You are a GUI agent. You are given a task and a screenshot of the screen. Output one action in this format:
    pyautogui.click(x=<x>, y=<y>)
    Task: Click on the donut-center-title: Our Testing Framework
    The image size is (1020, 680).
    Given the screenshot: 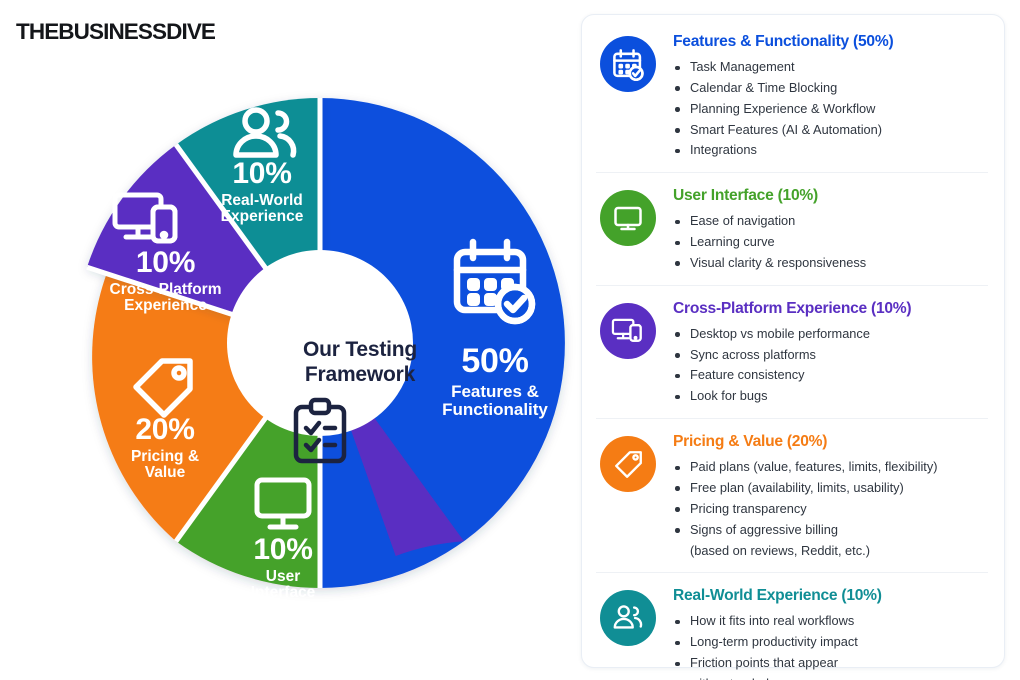 What is the action you would take?
    pyautogui.click(x=360, y=363)
    